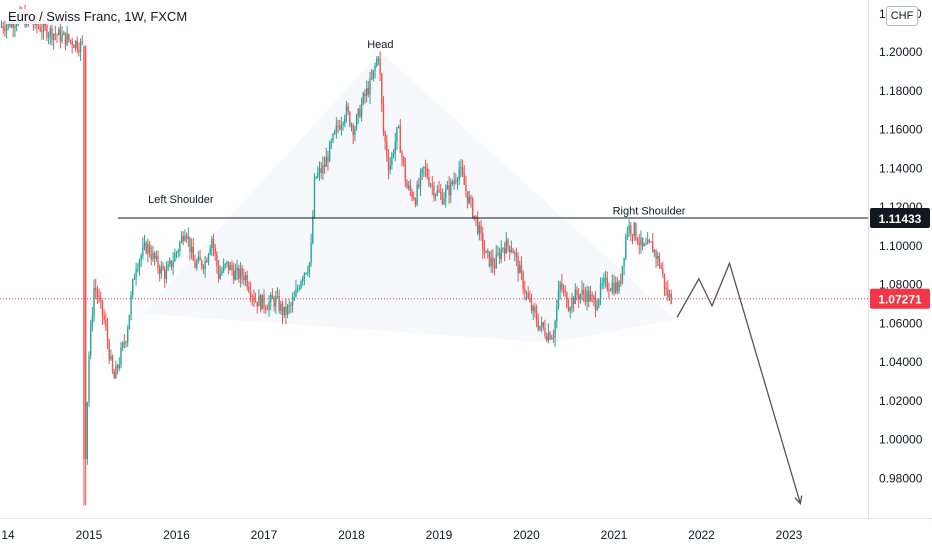  I want to click on current-price-label: 1.07271, so click(900, 300).